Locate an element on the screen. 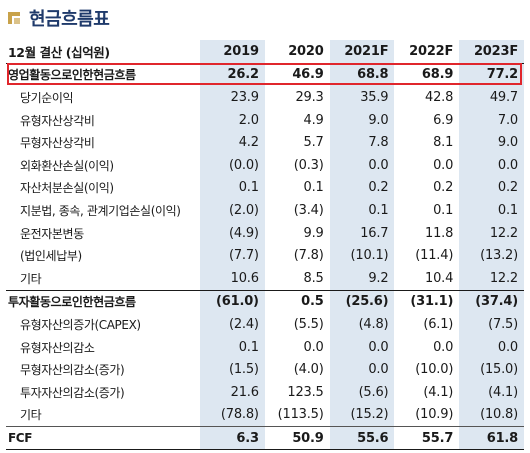 The height and width of the screenshot is (453, 530). table-cell: 7.0 is located at coordinates (491, 120).